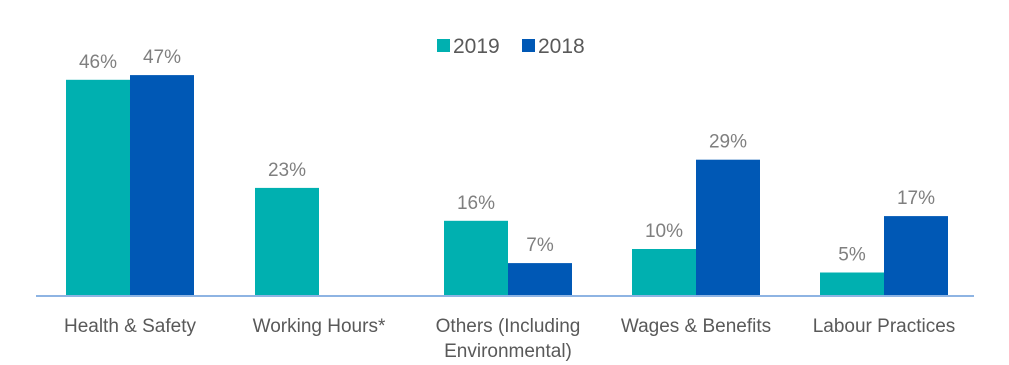 This screenshot has width=1009, height=365. What do you see at coordinates (916, 198) in the screenshot?
I see `data-label-2018-4: 17%` at bounding box center [916, 198].